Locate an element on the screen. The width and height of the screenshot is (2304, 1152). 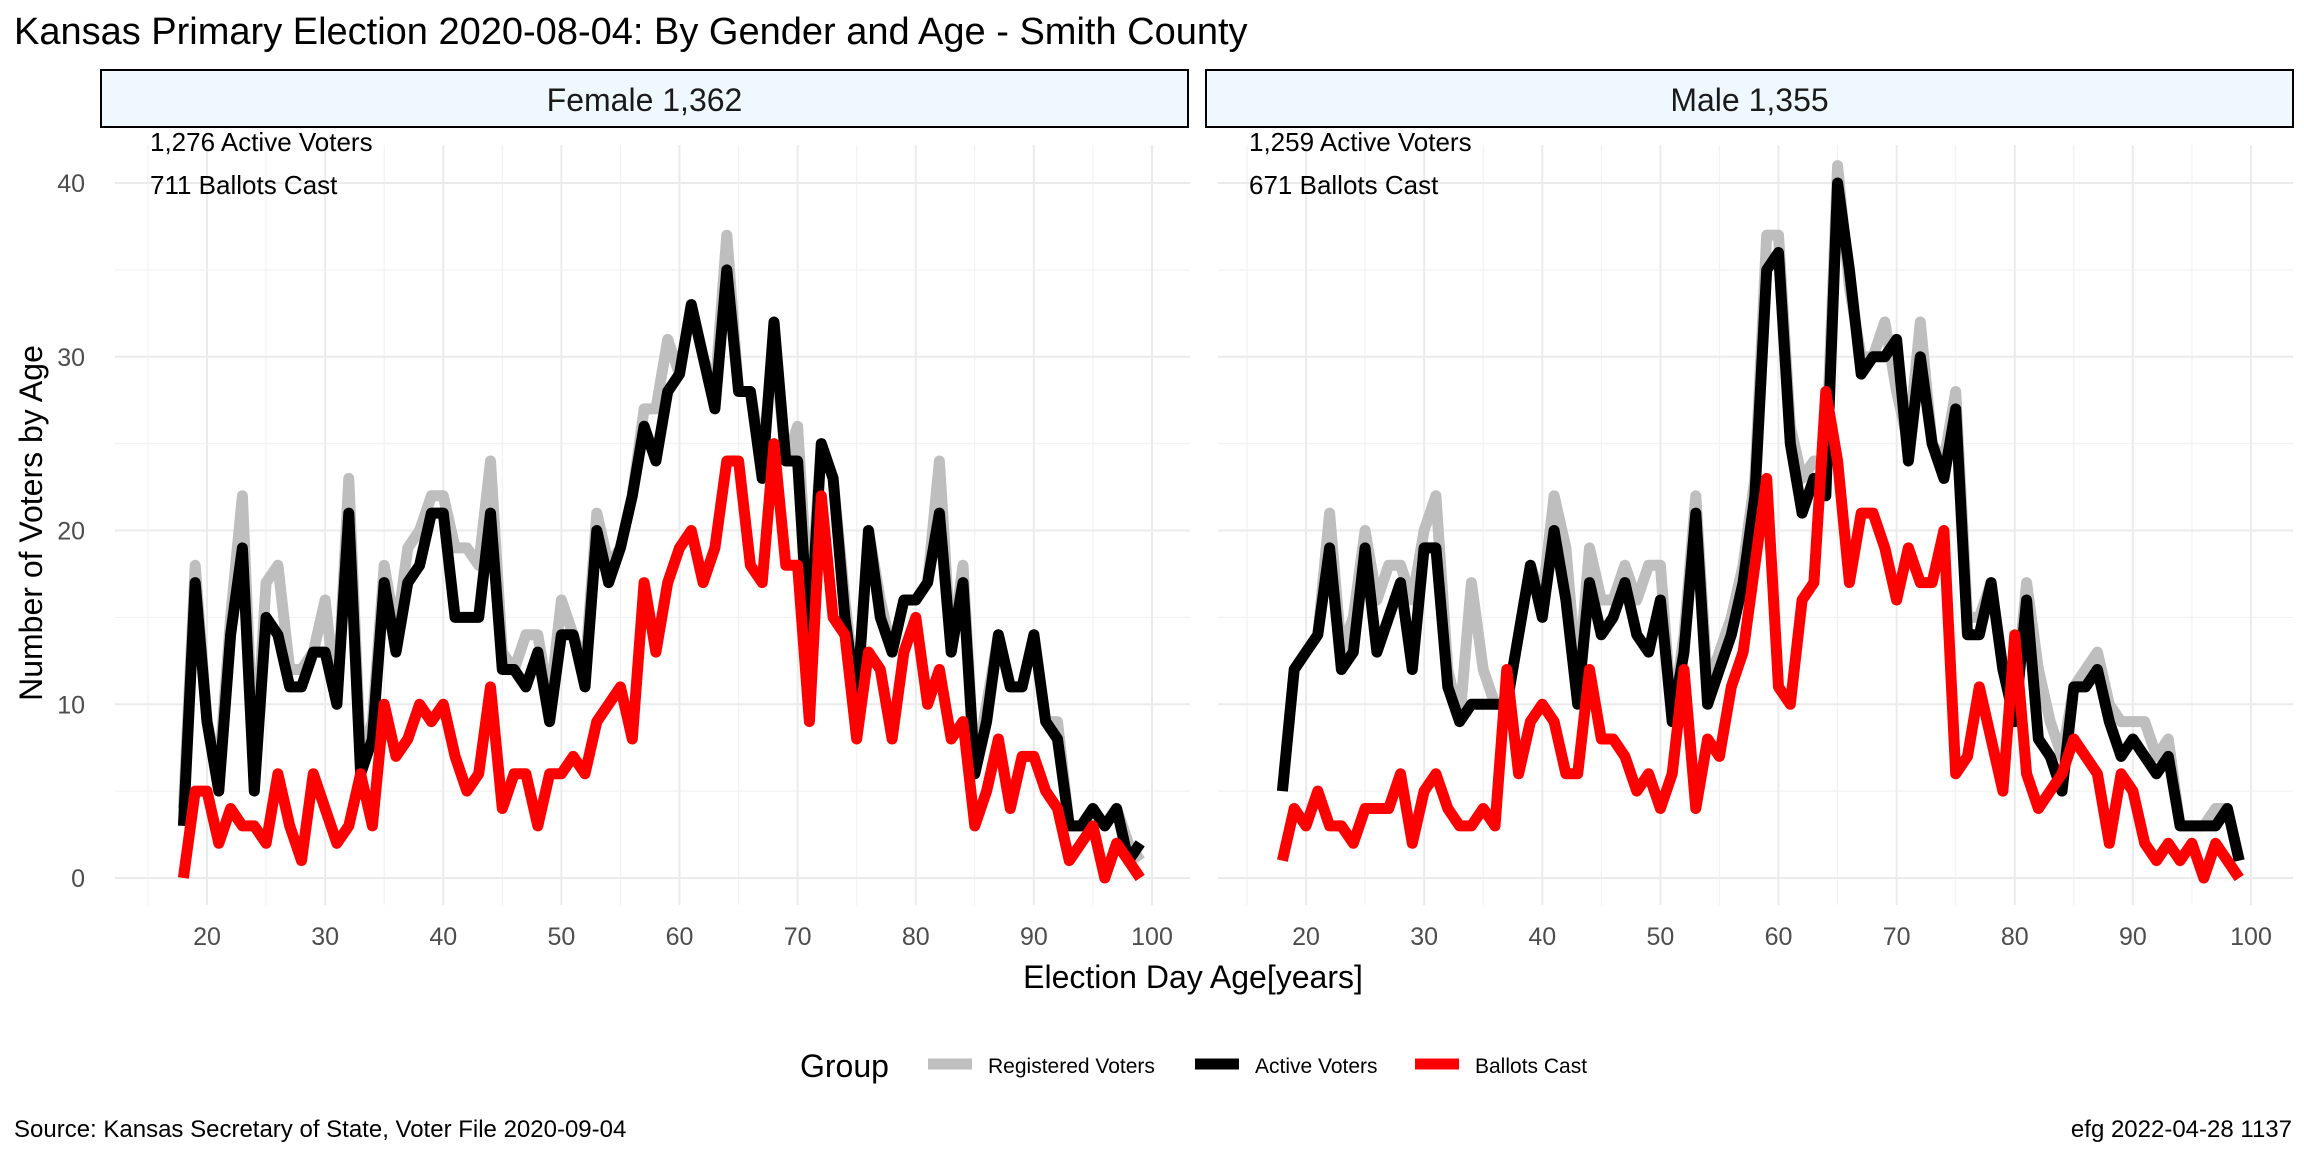
y-tick-label: 20 is located at coordinates (71, 532).